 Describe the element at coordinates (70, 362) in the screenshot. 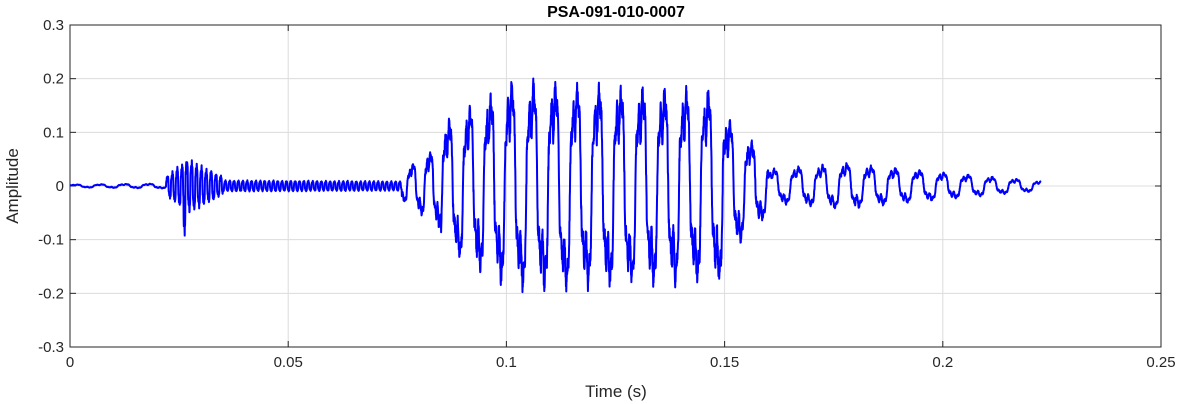

I see `x-tick-label: 0` at that location.